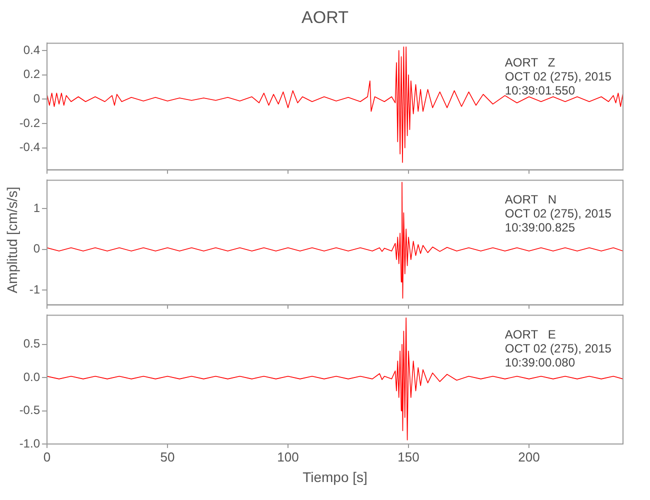  I want to click on y-axis-title: Amplitud [cm/s/s], so click(12, 241).